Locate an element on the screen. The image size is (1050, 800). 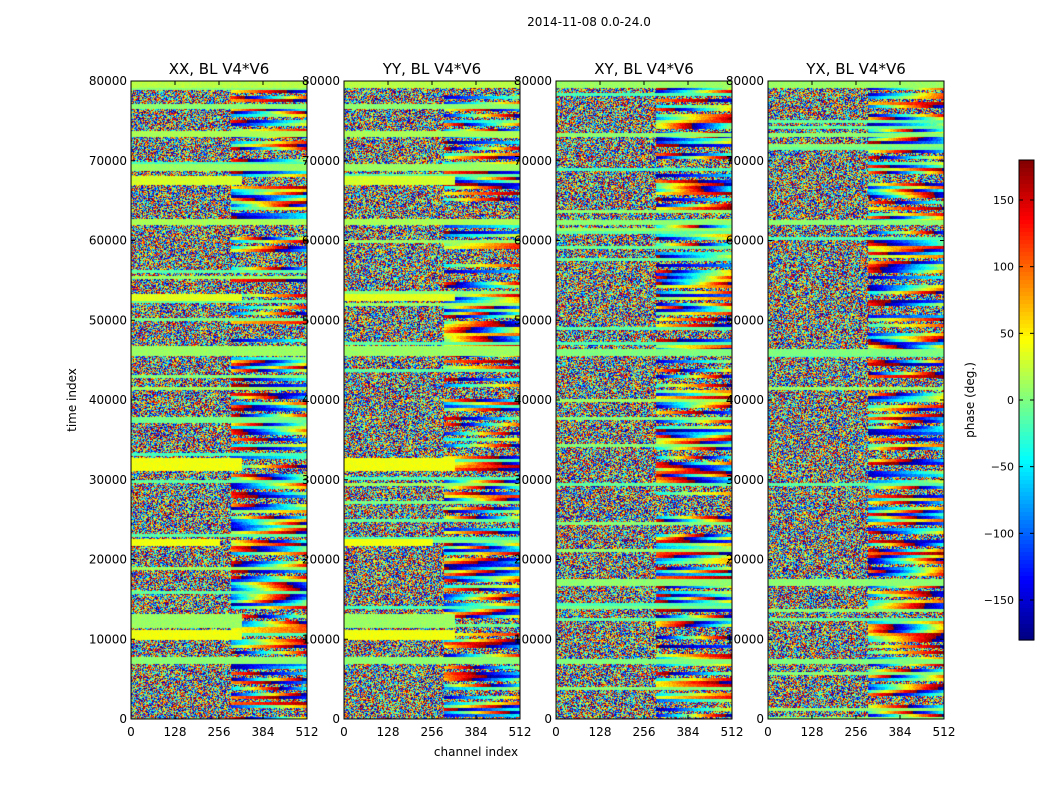
panel-title-yx: YX, BL V4*V6 is located at coordinates (855, 69).